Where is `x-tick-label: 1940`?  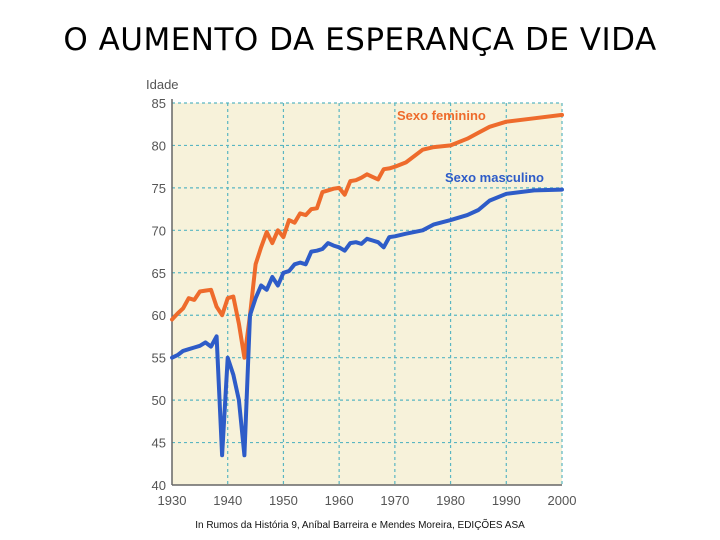 x-tick-label: 1940 is located at coordinates (227, 500).